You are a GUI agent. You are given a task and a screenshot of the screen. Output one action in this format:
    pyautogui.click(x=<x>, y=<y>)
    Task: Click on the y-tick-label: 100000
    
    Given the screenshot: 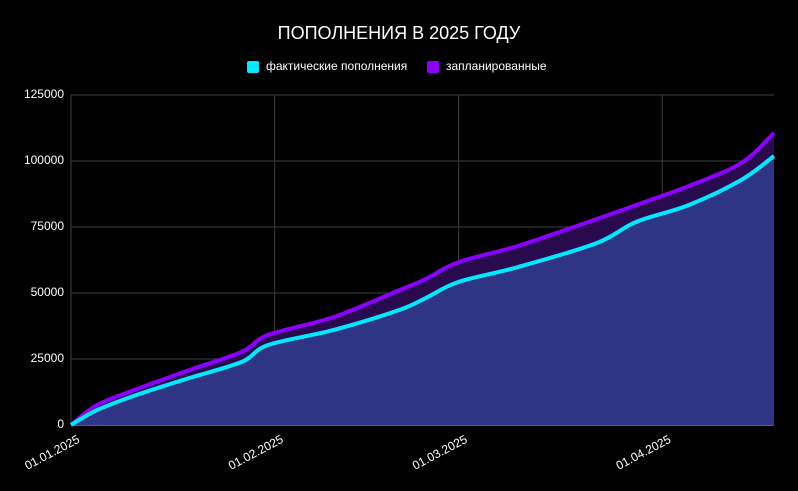 What is the action you would take?
    pyautogui.click(x=44, y=160)
    